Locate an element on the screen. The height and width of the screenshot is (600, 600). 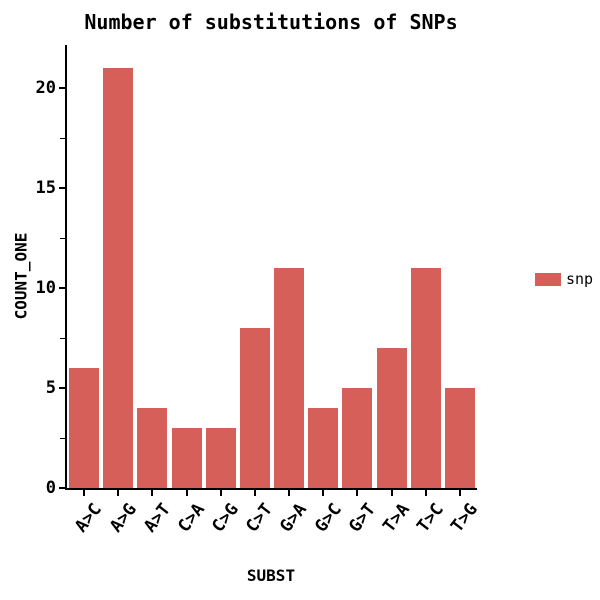
x-tick-label: C>T is located at coordinates (260, 518).